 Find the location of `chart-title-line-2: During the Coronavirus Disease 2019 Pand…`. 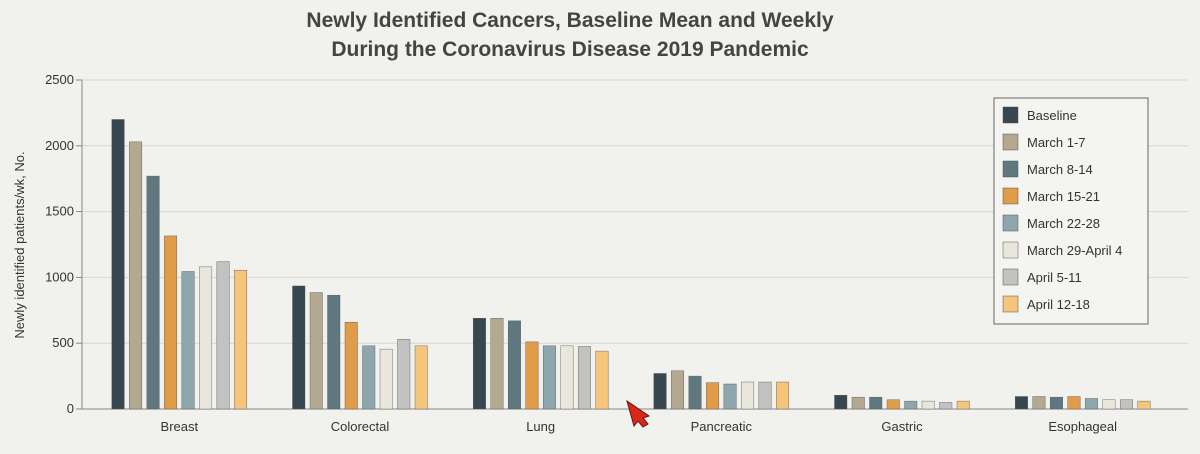

chart-title-line-2: During the Coronavirus Disease 2019 Pand… is located at coordinates (570, 49).